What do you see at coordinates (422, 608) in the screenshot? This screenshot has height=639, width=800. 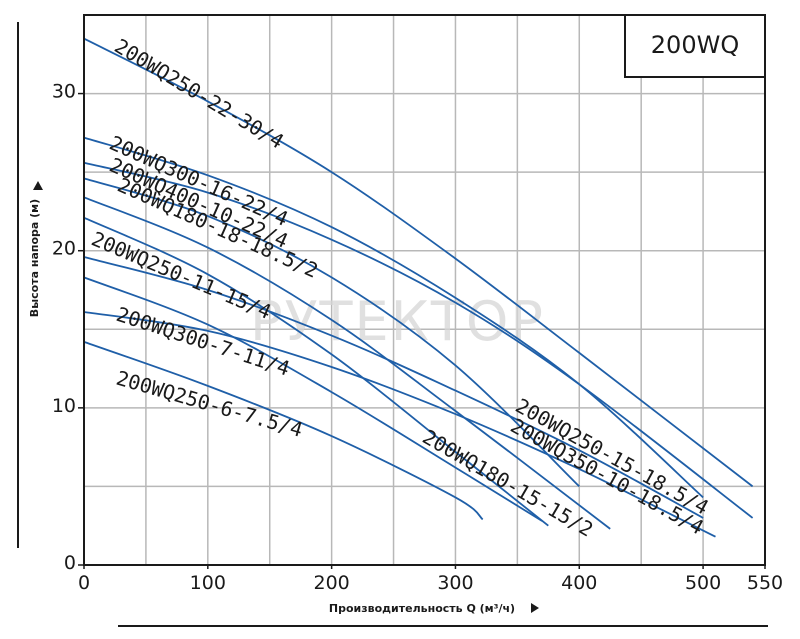 I see `x-axis-title: Производительность Q (м³/ч)` at bounding box center [422, 608].